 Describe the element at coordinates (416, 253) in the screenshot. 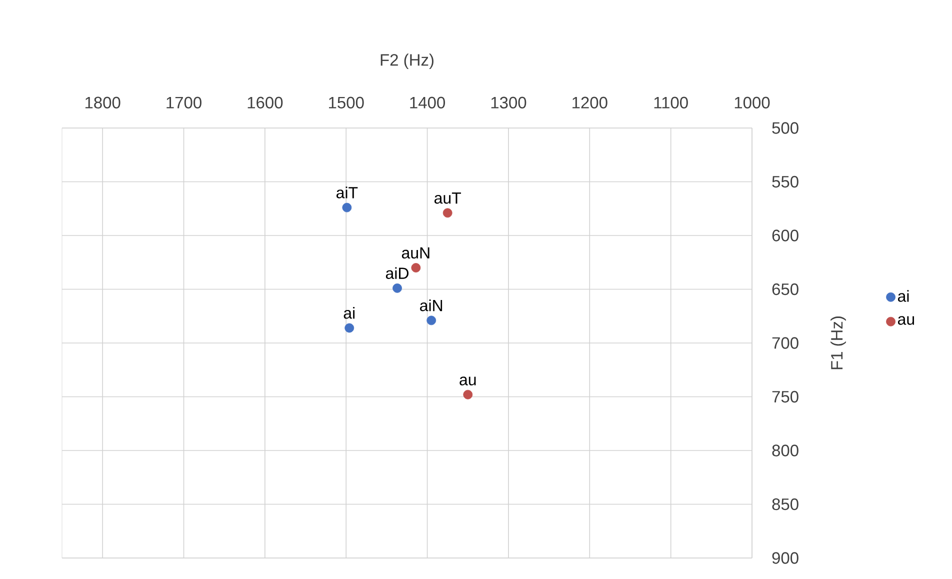

I see `annotation: auN` at that location.